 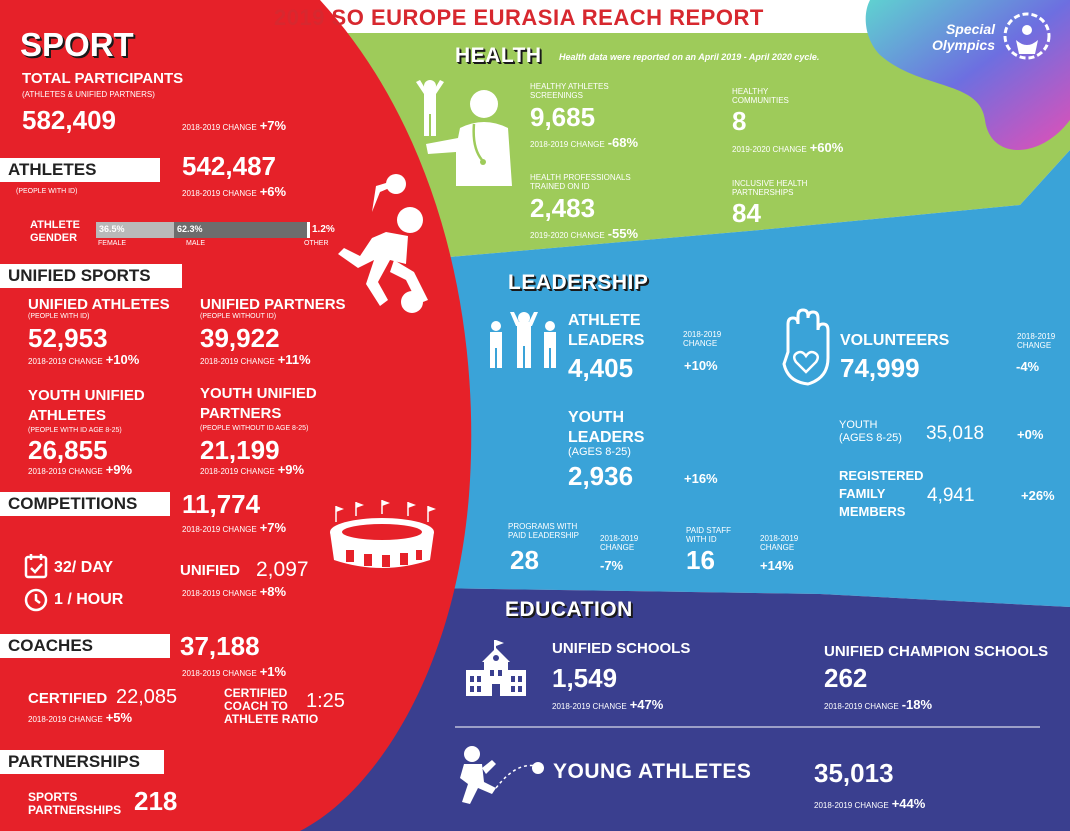 I want to click on paid-staff-change-label: 2018-2019 CHANGE, so click(x=779, y=543).